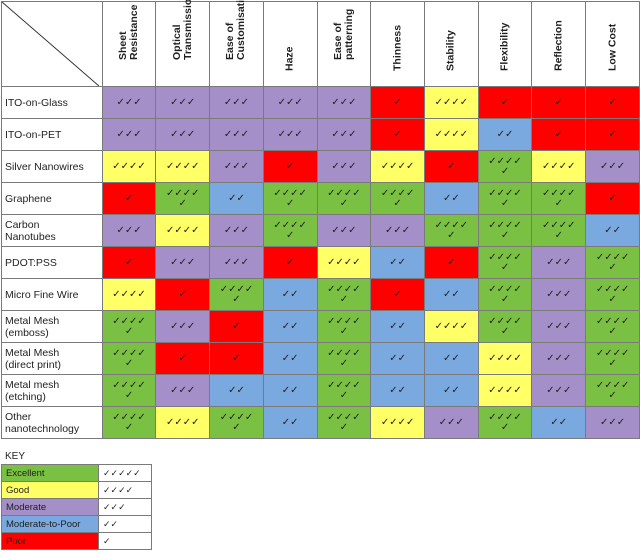 The width and height of the screenshot is (640, 557). I want to click on column-header: Low Cost, so click(612, 44).